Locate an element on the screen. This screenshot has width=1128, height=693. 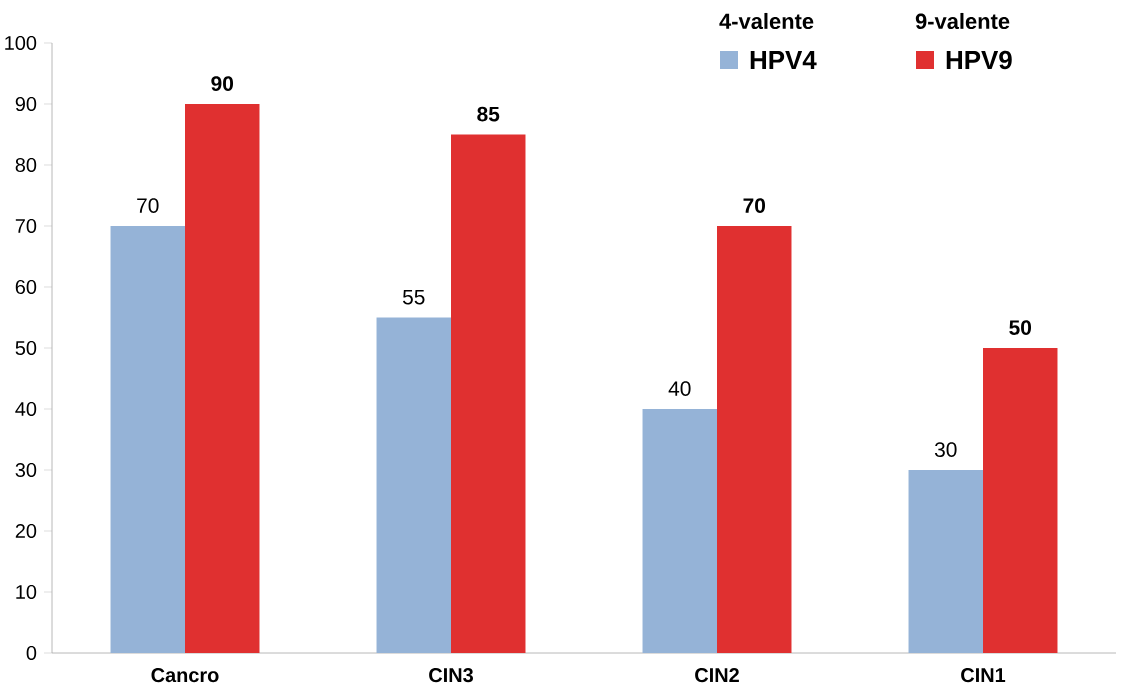
y-tick-label: 30 is located at coordinates (26, 470).